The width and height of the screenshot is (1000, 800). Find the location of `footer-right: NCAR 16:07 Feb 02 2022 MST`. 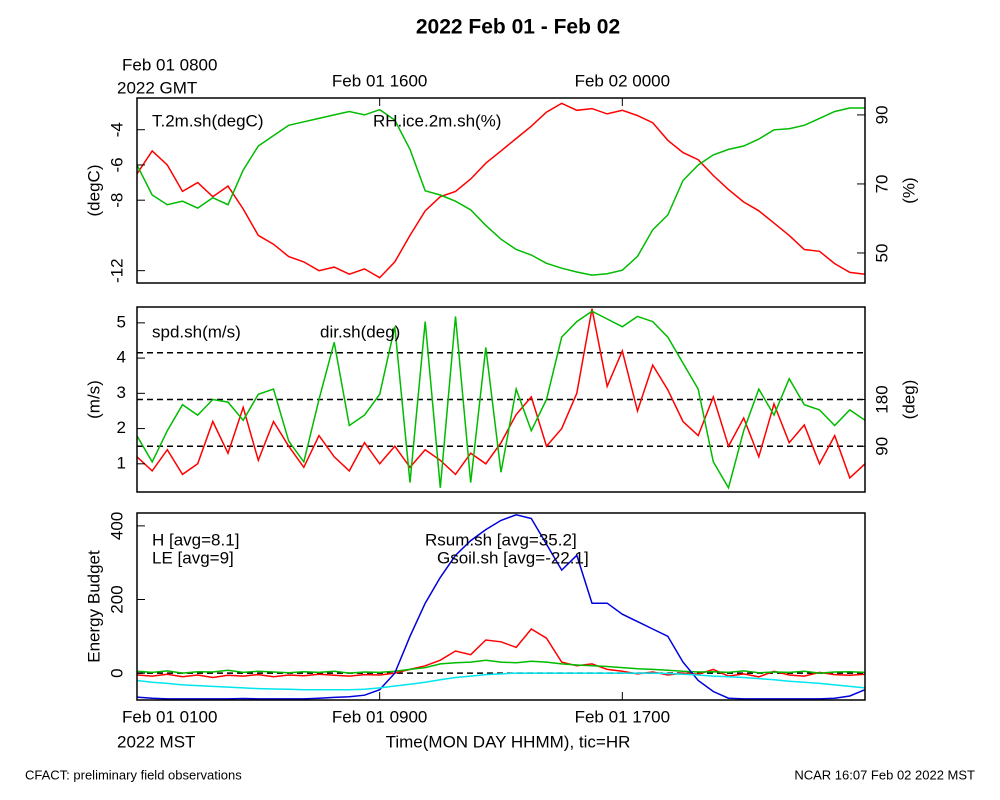

footer-right: NCAR 16:07 Feb 02 2022 MST is located at coordinates (884, 774).